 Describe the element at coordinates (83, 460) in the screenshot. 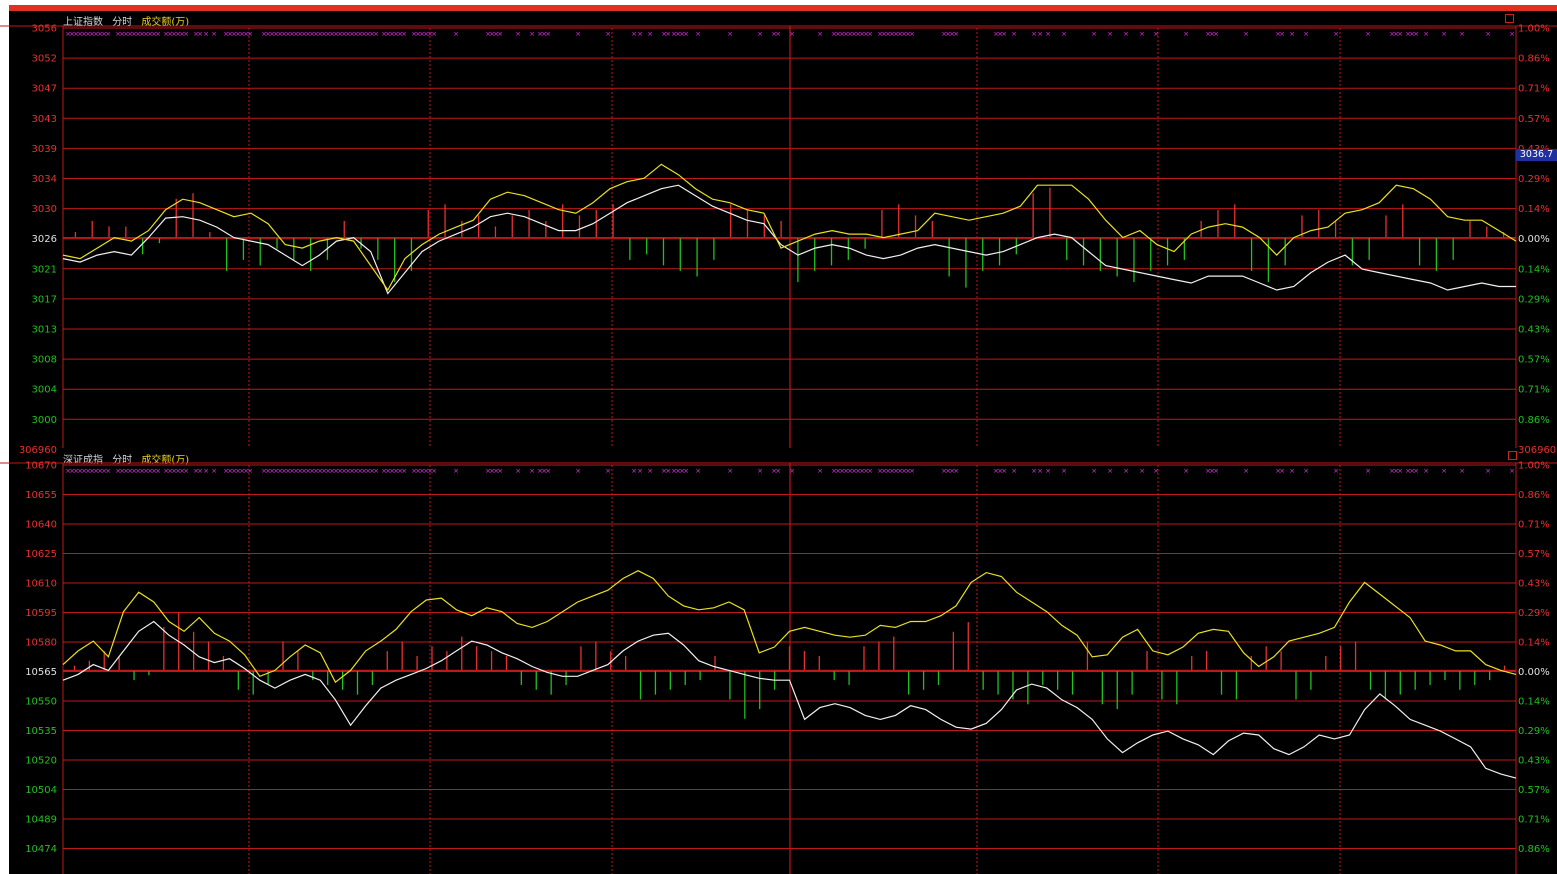

I see `bottom-index-name: 深证成指` at that location.